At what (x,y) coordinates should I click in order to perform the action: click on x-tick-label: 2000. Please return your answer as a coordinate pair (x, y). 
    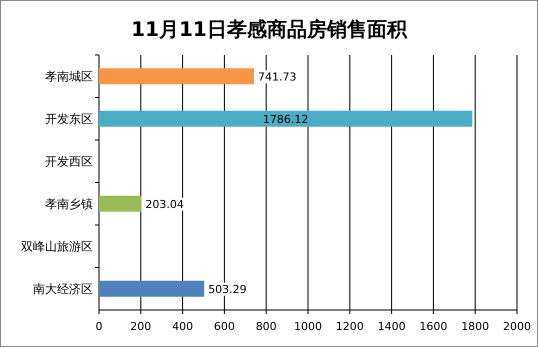
    Looking at the image, I should click on (517, 326).